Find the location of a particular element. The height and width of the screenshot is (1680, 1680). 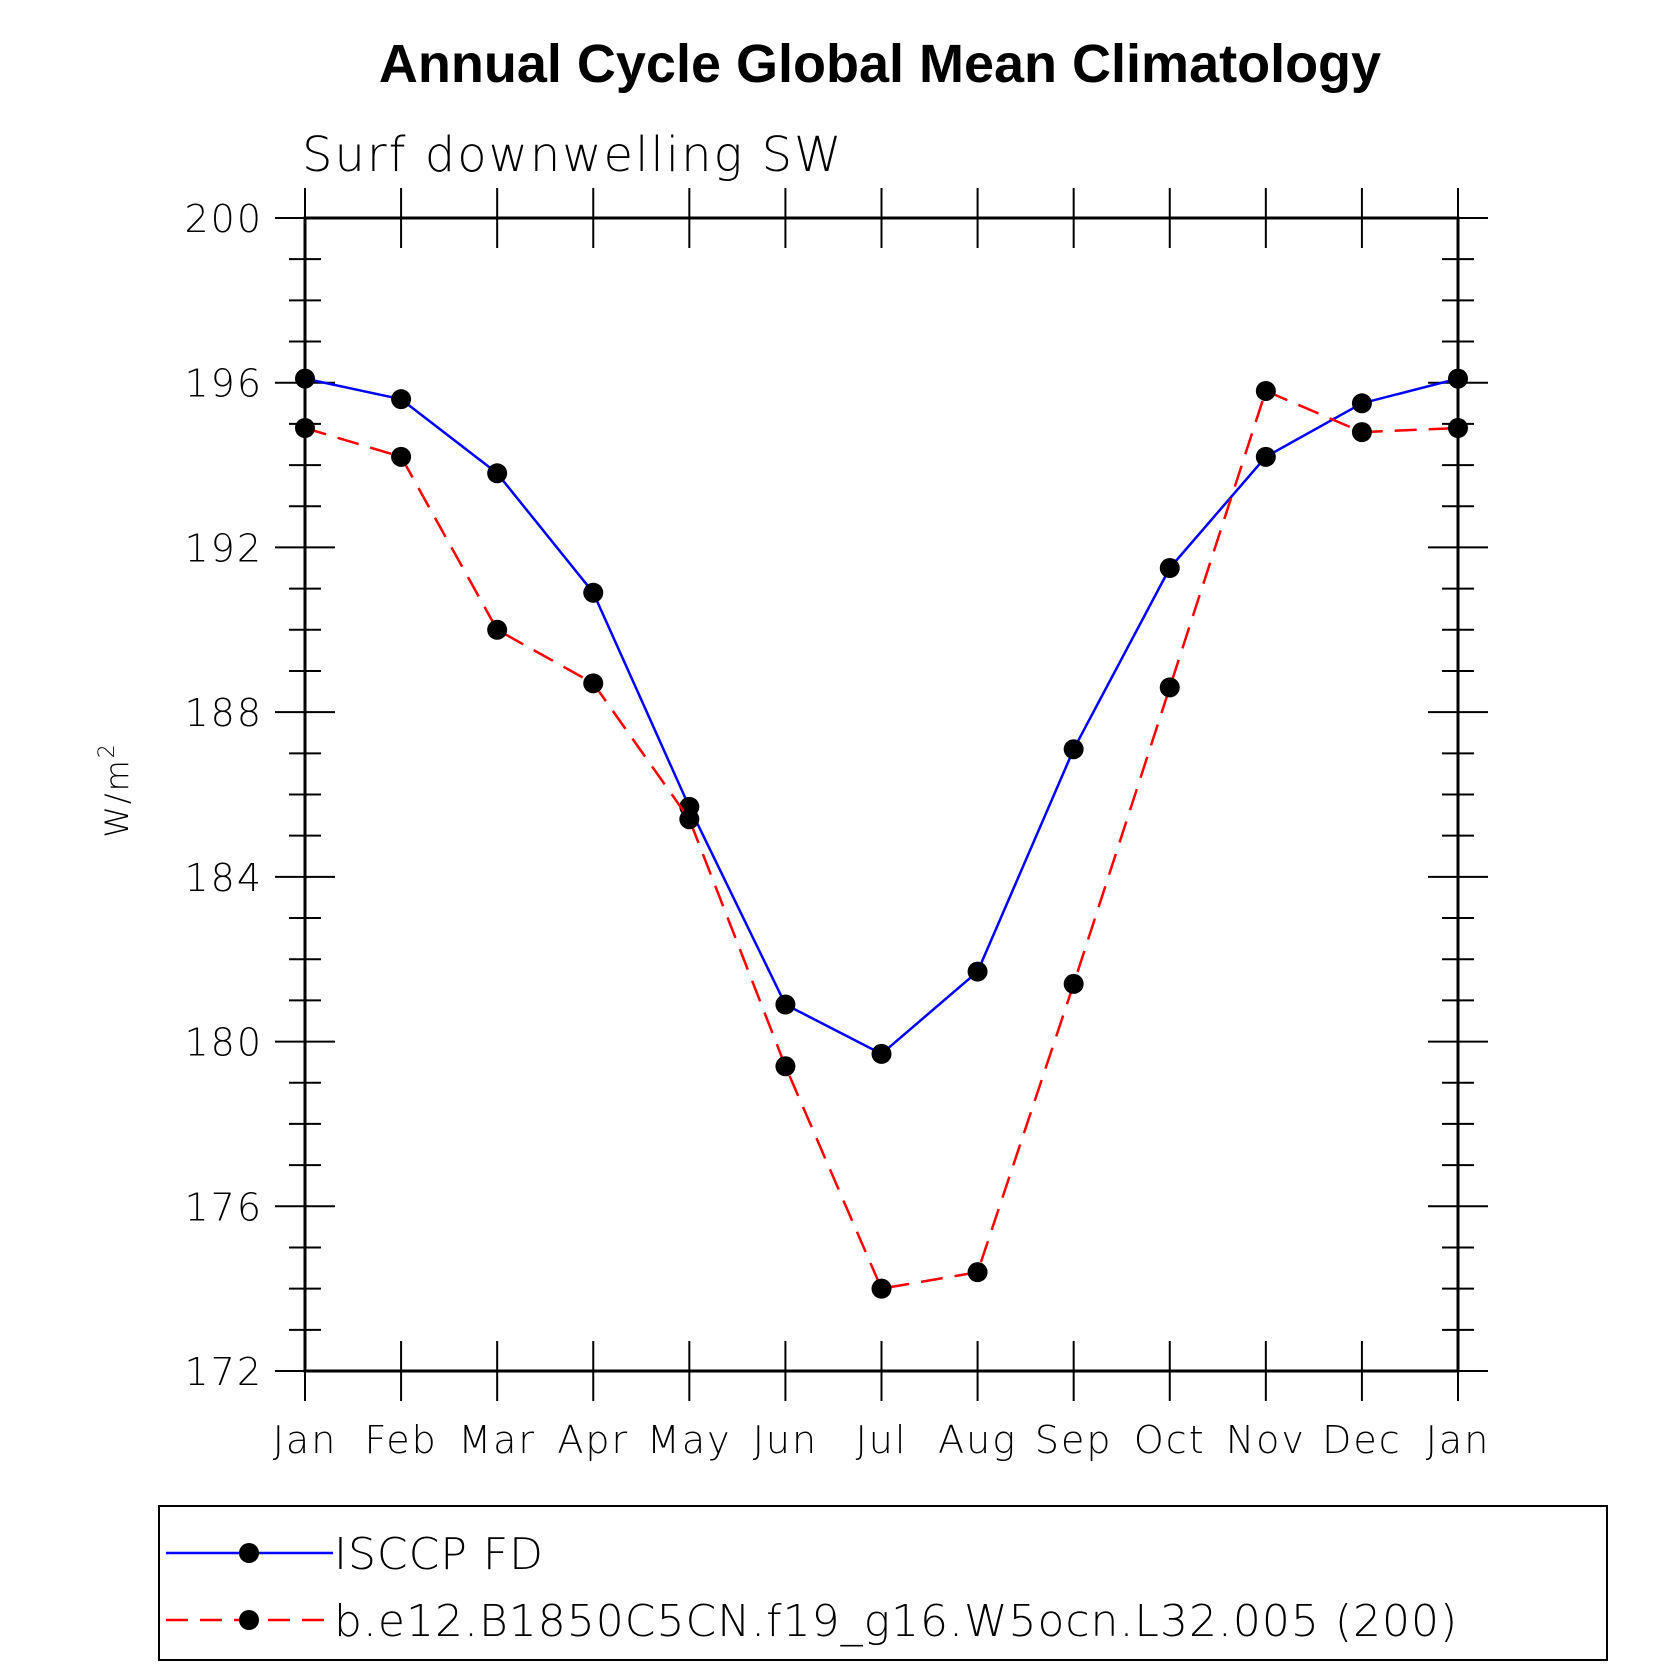

y-axis-label: W/m2 is located at coordinates (115, 790).